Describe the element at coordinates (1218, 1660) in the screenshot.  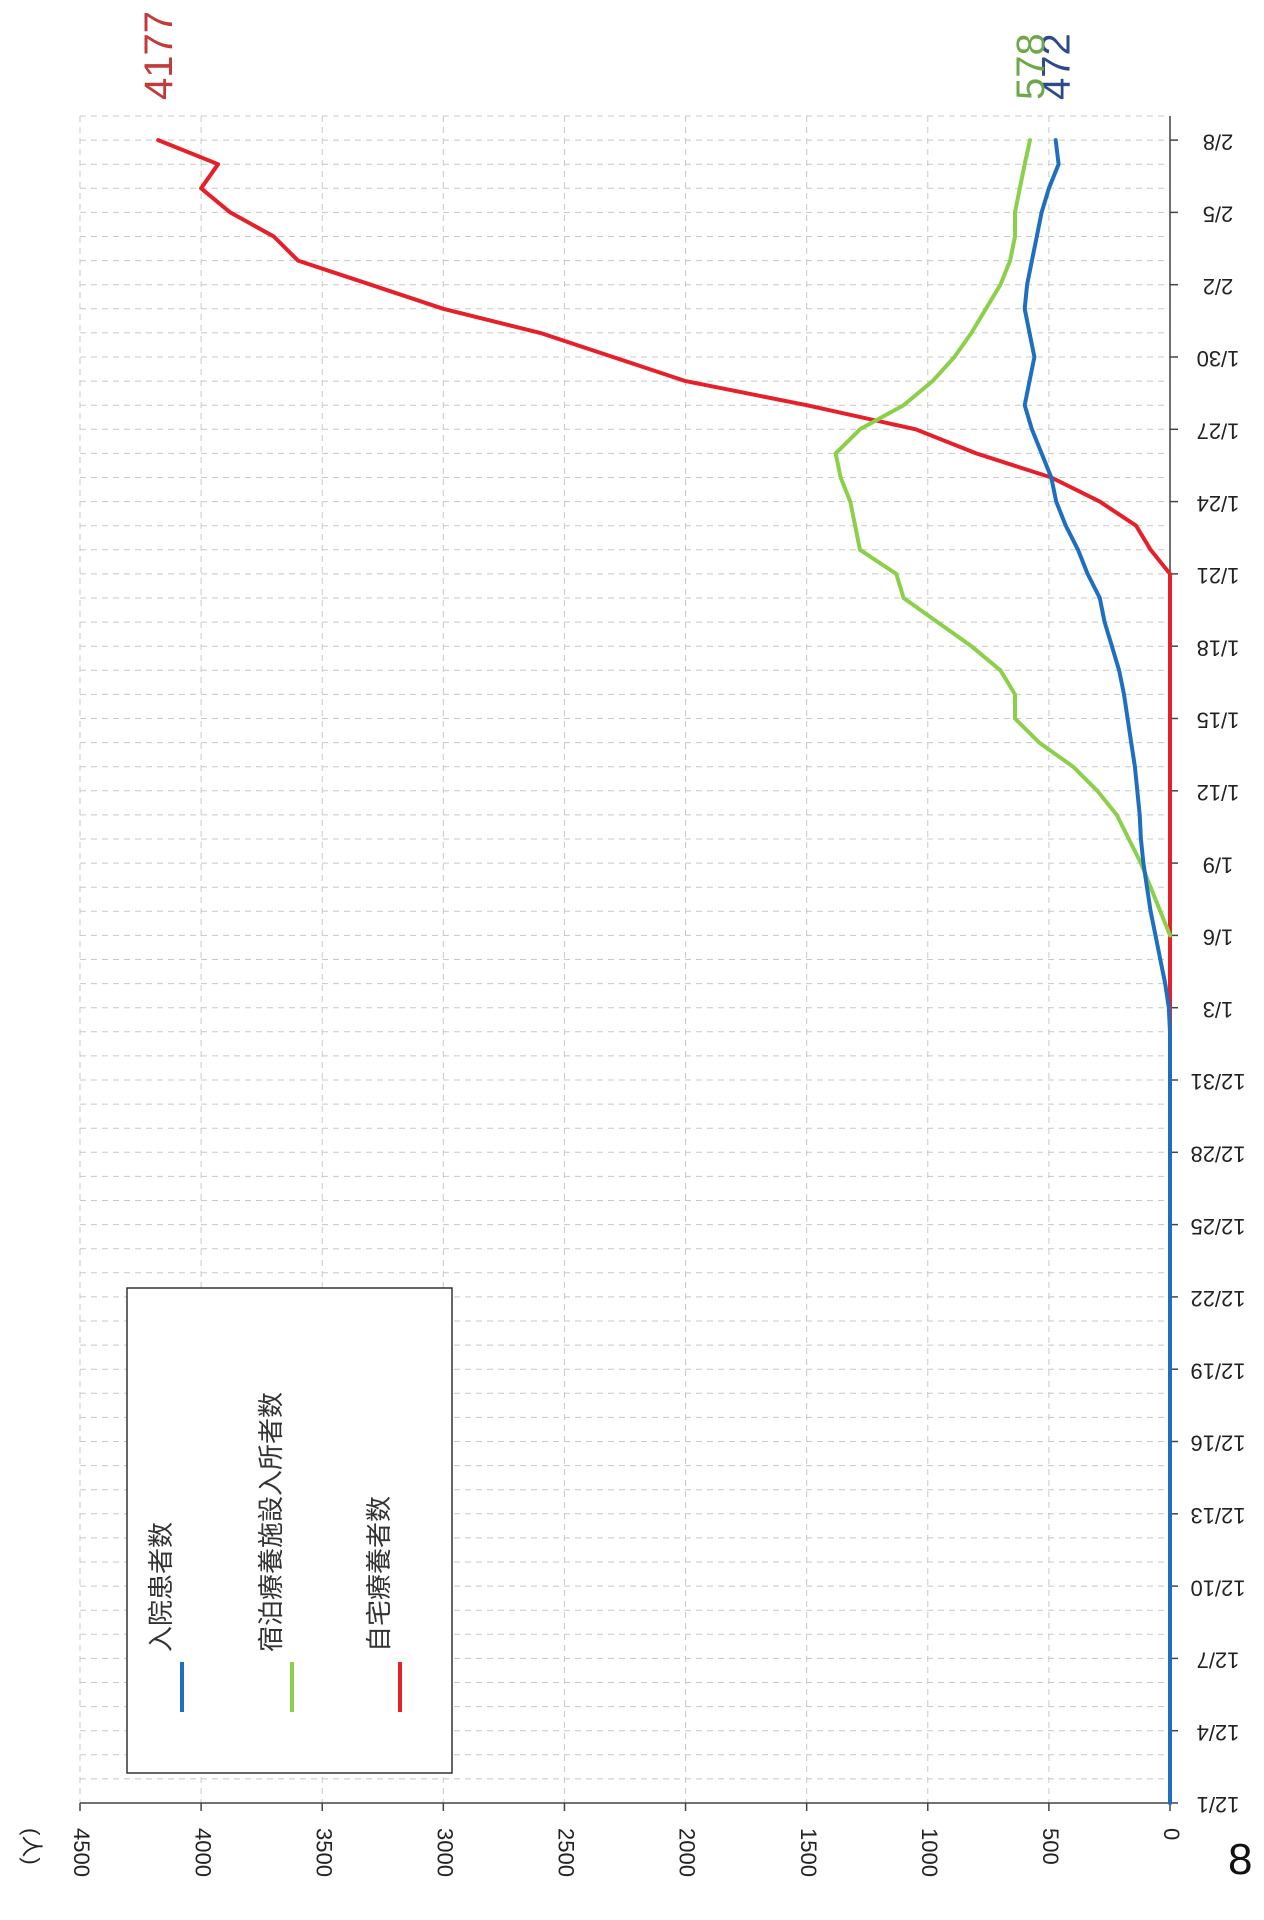
I see `date-tick-label: 12/7` at that location.